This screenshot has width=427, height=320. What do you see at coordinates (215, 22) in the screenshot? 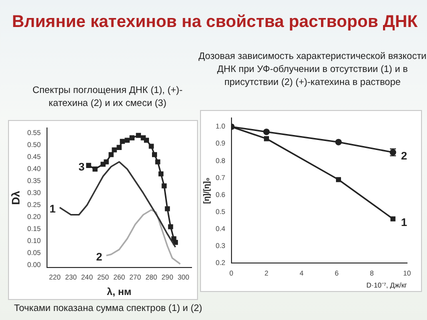
I see `chart-title: Влияние катехинов на свойства растворов ДНК` at bounding box center [215, 22].